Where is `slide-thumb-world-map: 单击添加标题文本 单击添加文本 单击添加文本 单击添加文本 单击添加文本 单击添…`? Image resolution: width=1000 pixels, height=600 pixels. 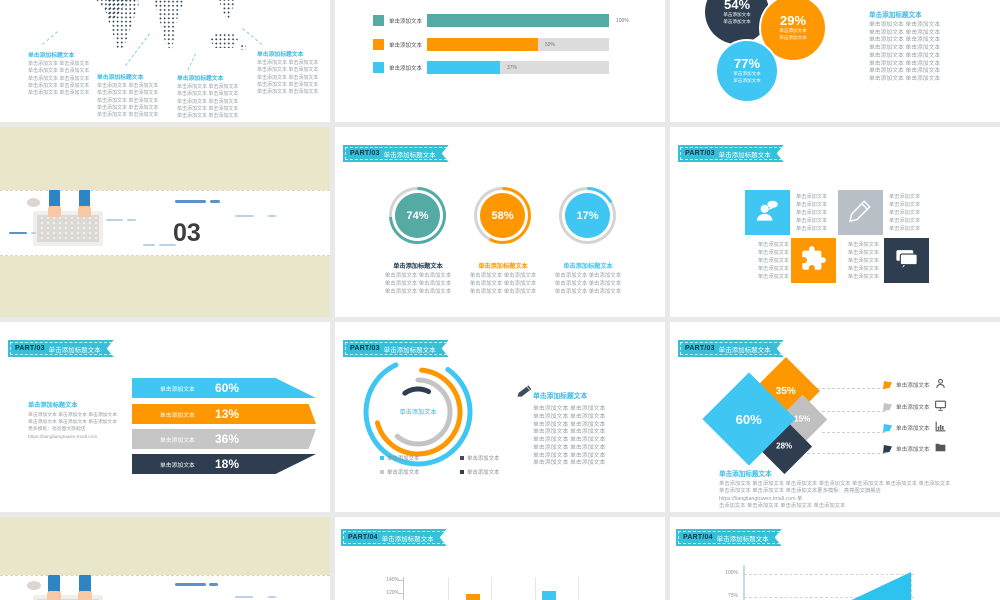
slide-thumb-world-map: 单击添加标题文本 单击添加文本 单击添加文本 单击添加文本 单击添加文本 单击添… is located at coordinates (165, 61).